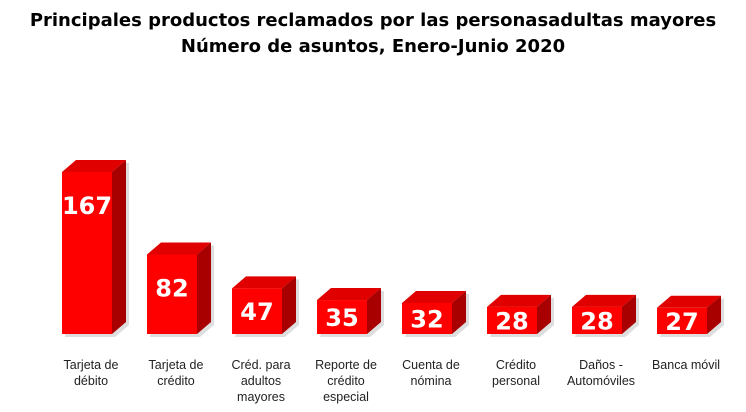  Describe the element at coordinates (601, 373) in the screenshot. I see `category-label: Daños -Automóviles` at that location.